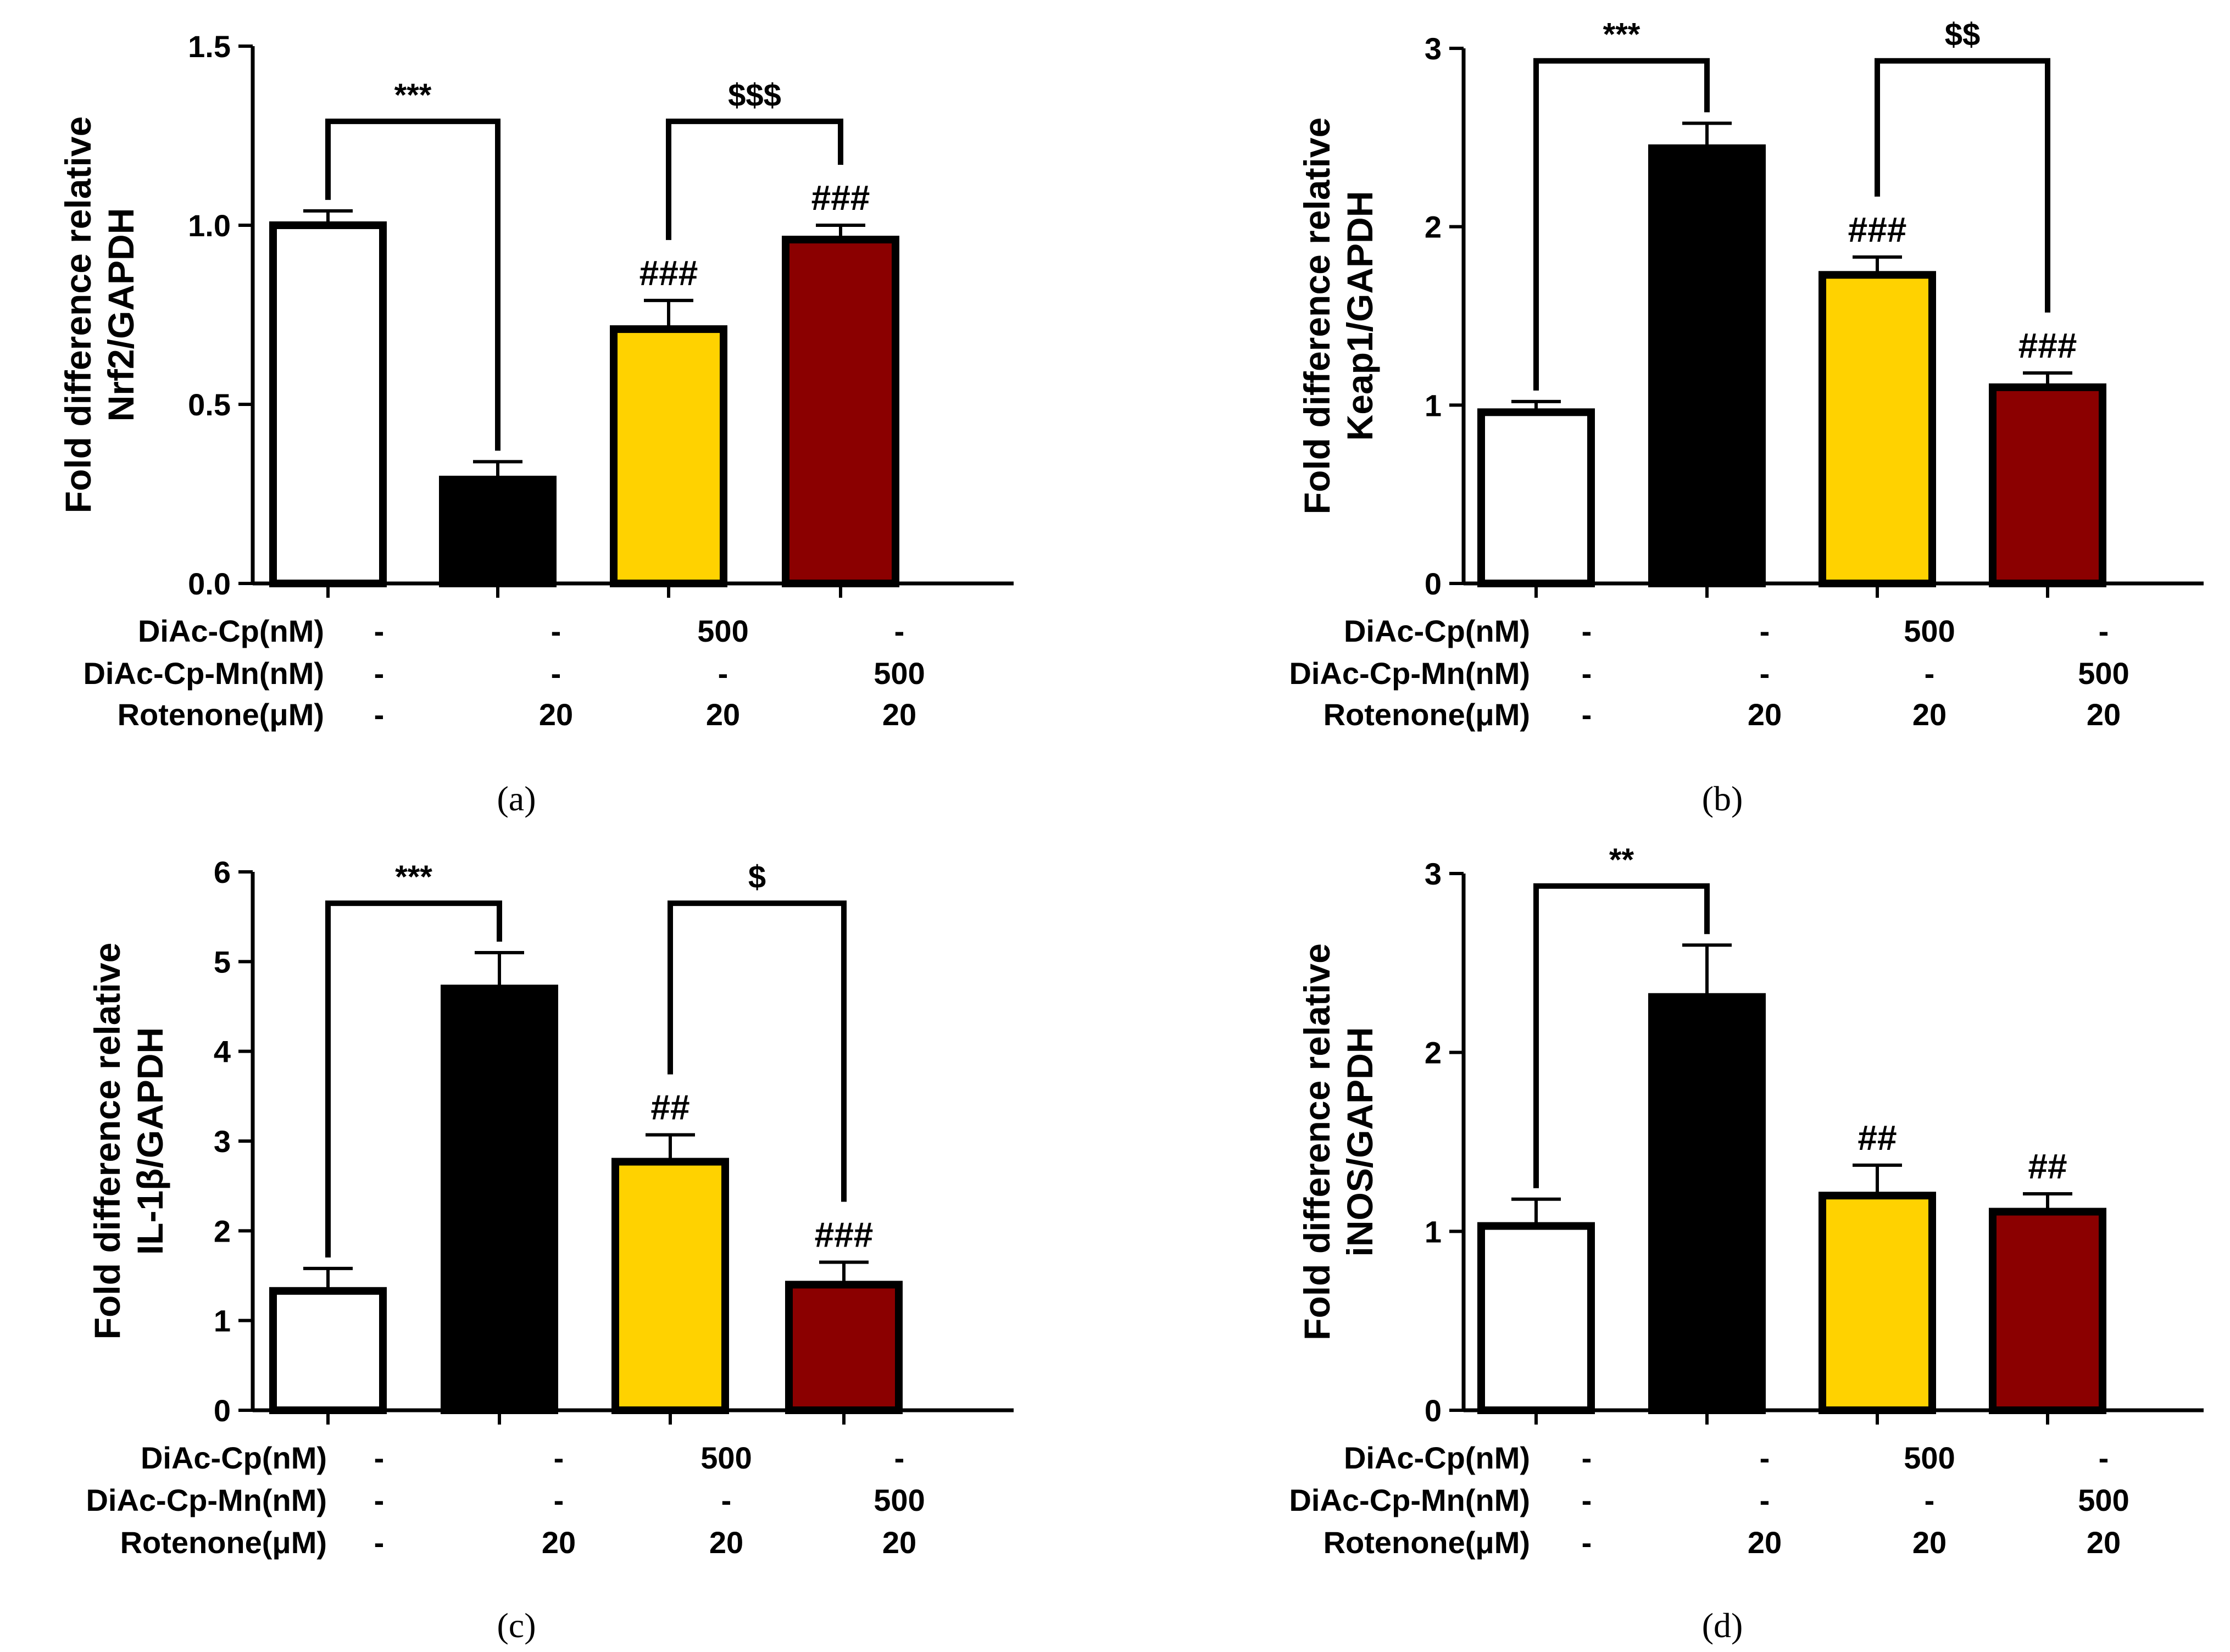 This screenshot has width=2230, height=1652. What do you see at coordinates (121, 315) in the screenshot?
I see `y-axis-label-line2: Nrf2/GAPDH` at bounding box center [121, 315].